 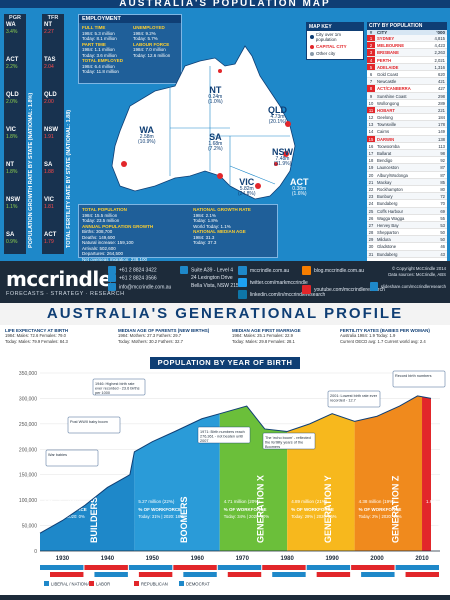 I want to click on phone-1: +61 2 8824 3422, so click(x=138, y=270).